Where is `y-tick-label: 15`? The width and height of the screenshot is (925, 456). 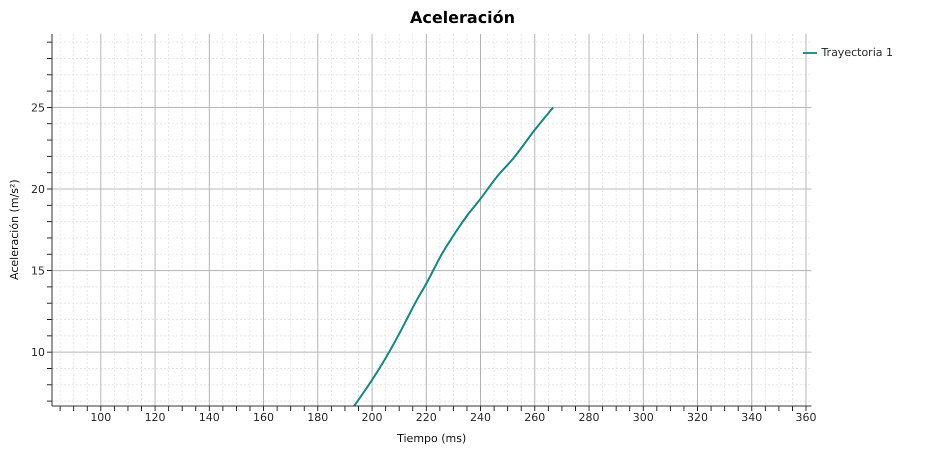 y-tick-label: 15 is located at coordinates (38, 271).